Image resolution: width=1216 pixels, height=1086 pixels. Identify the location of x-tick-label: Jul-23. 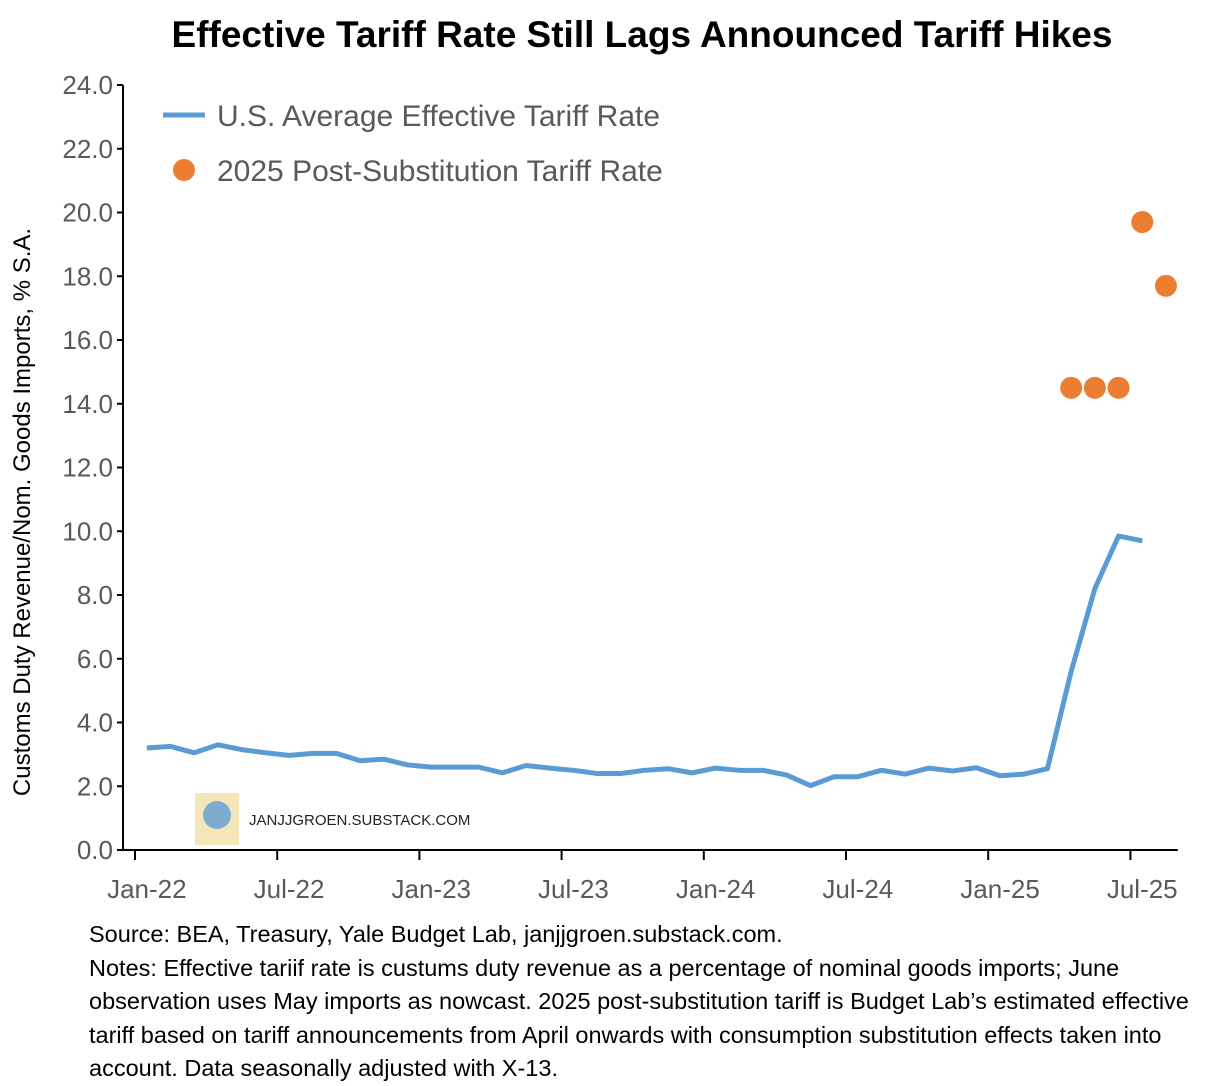
(573, 889).